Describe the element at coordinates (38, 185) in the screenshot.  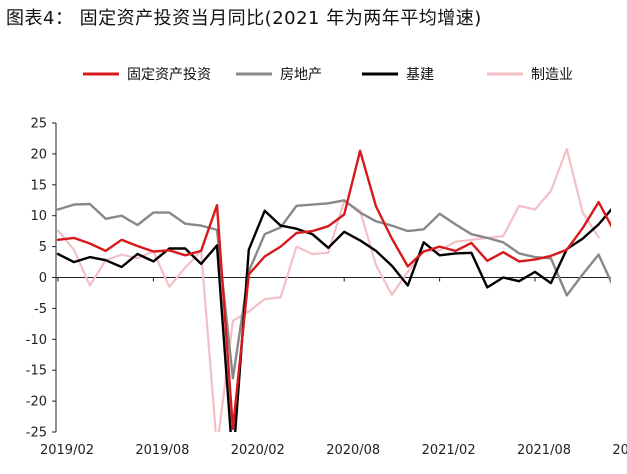
I see `y-tick-label: 15` at that location.